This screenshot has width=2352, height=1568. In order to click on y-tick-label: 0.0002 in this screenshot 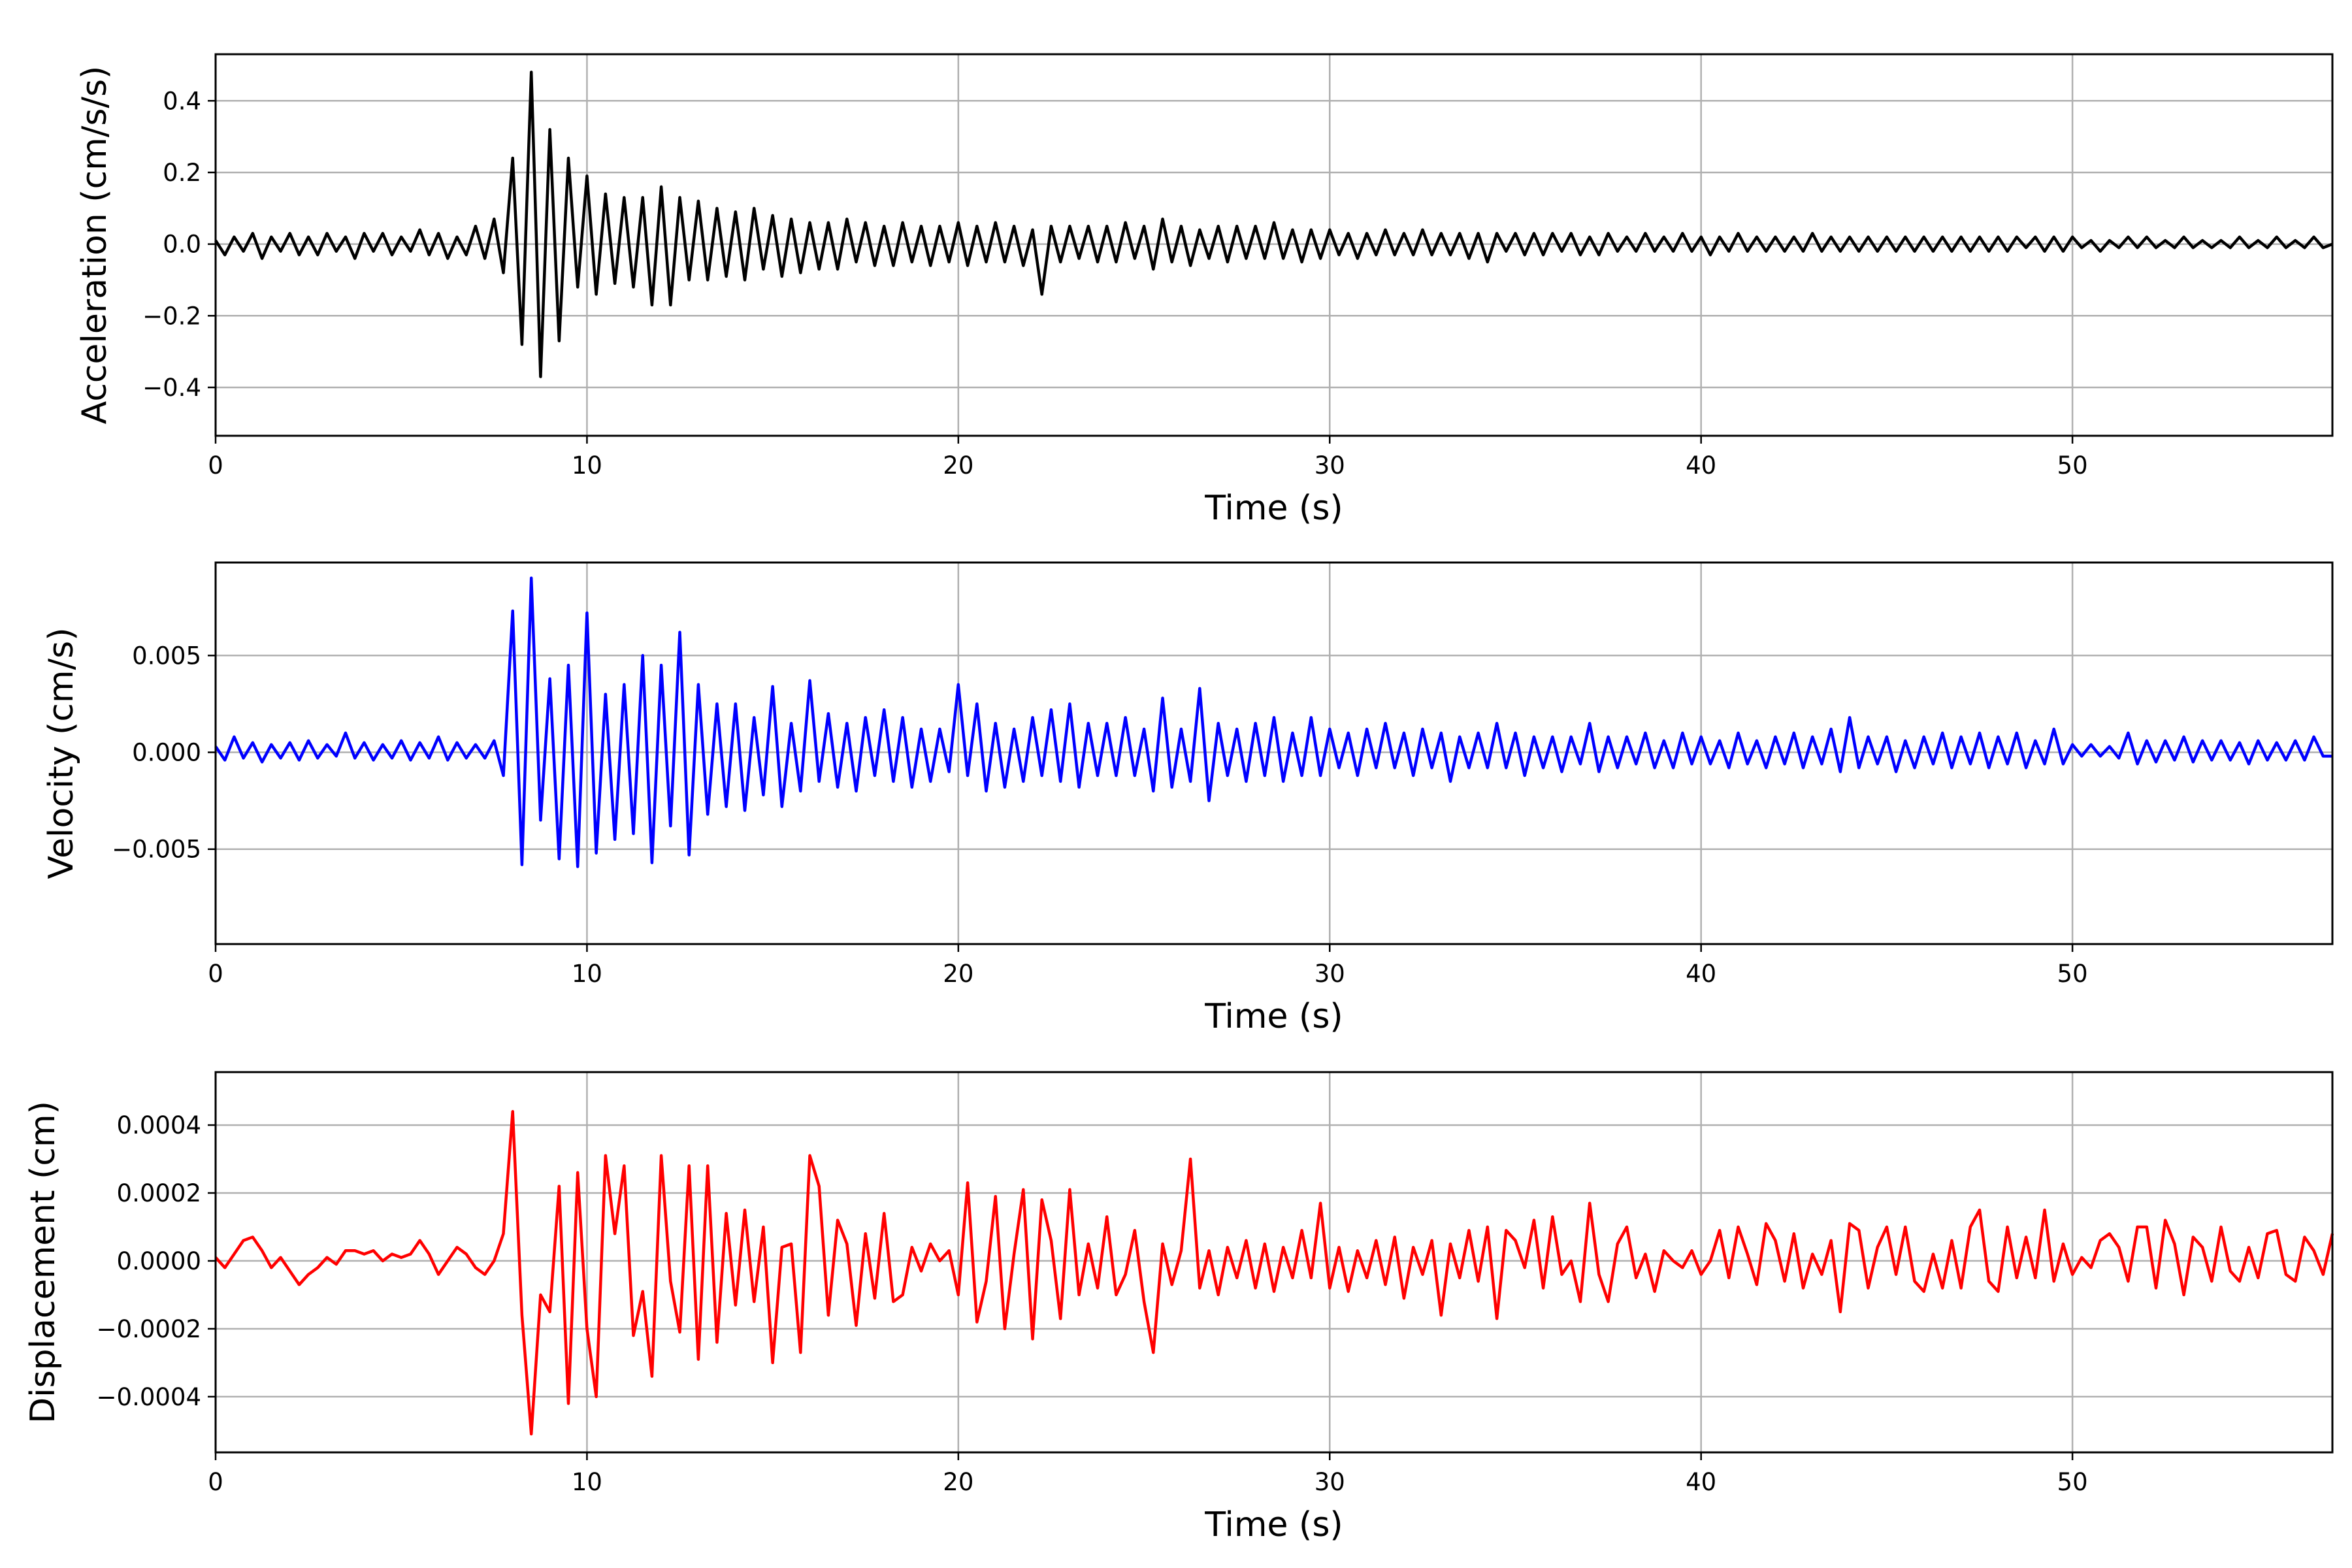, I will do `click(159, 1193)`.